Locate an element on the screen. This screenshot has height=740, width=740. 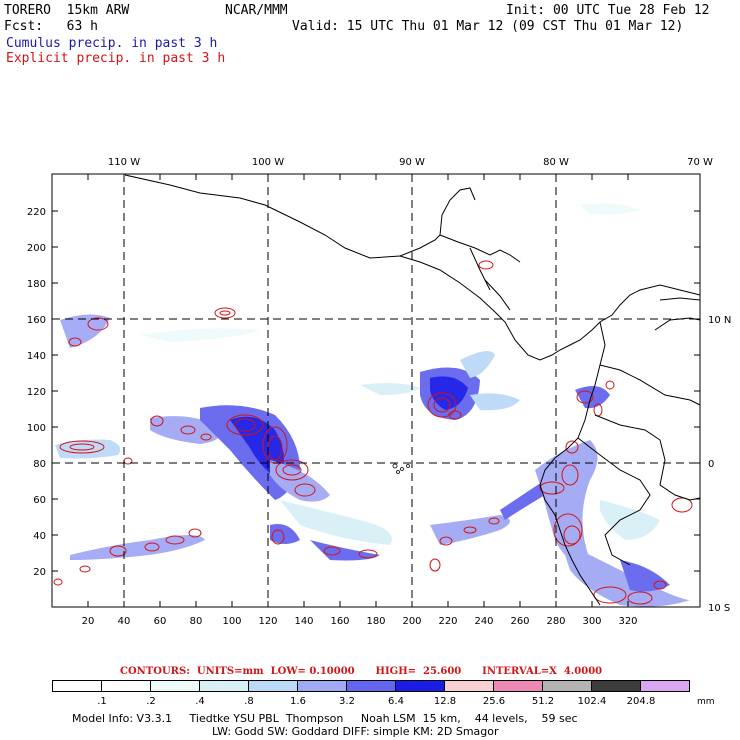
lat-label: 0 is located at coordinates (711, 464).